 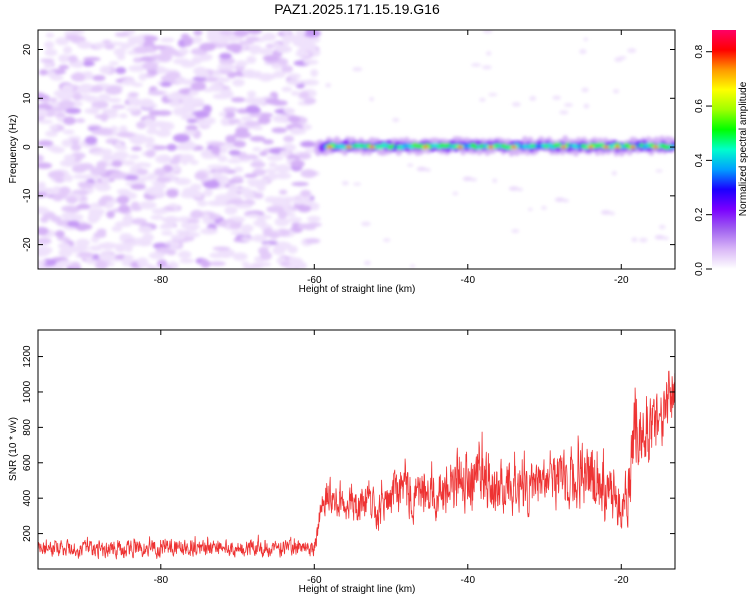 What do you see at coordinates (621, 280) in the screenshot?
I see `spectrogram-x-tick-label: -20` at bounding box center [621, 280].